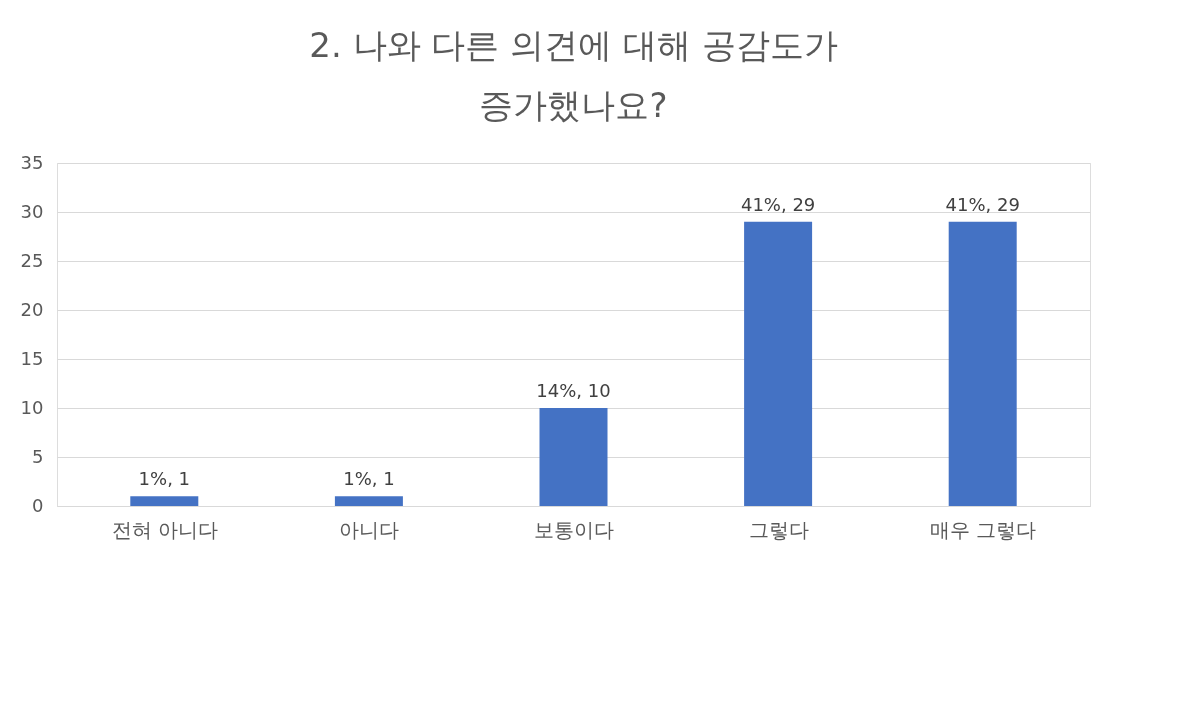 Image resolution: width=1200 pixels, height=720 pixels. Describe the element at coordinates (573, 390) in the screenshot. I see `data-label: 14%, 10` at that location.